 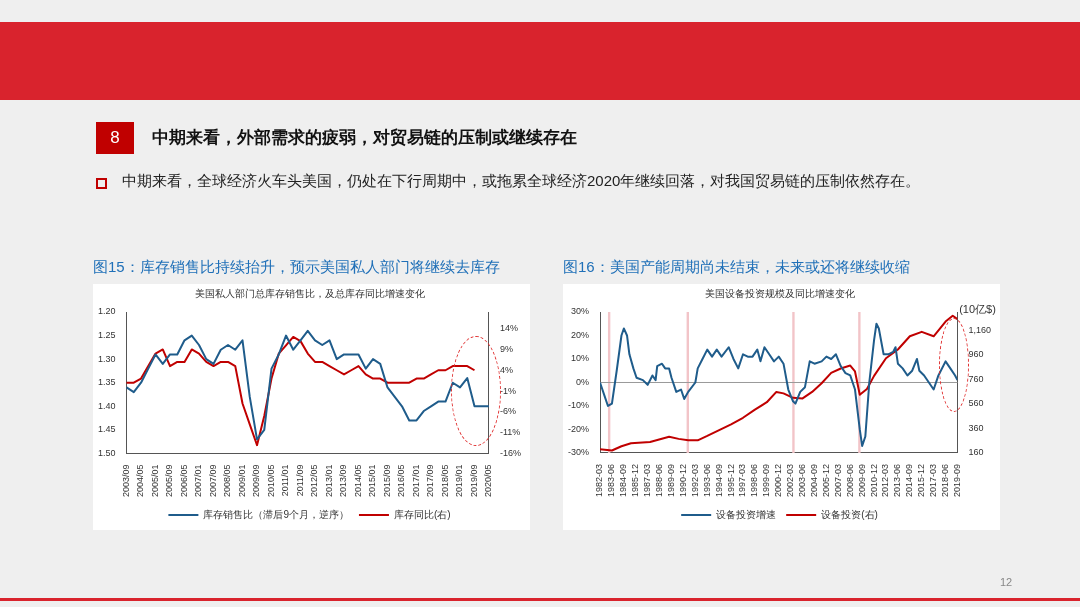 What do you see at coordinates (718, 480) in the screenshot?
I see `x-tick-label: 1994-09` at bounding box center [718, 480].